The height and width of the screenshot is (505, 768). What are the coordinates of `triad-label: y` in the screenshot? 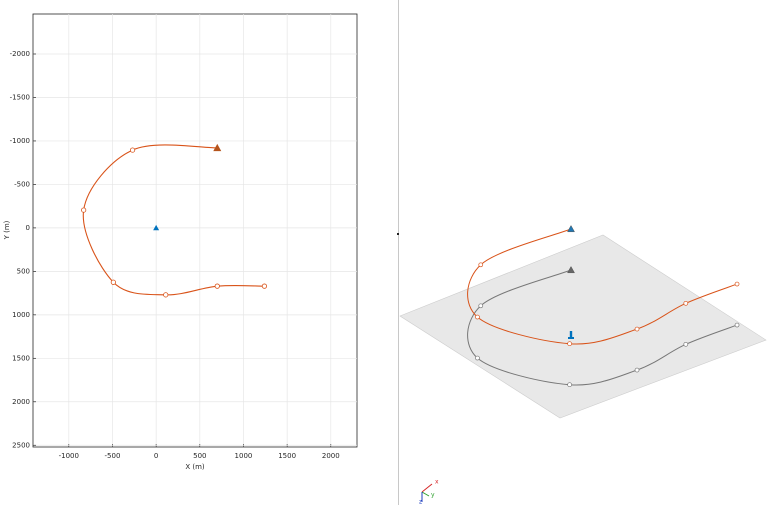 It's located at (433, 495).